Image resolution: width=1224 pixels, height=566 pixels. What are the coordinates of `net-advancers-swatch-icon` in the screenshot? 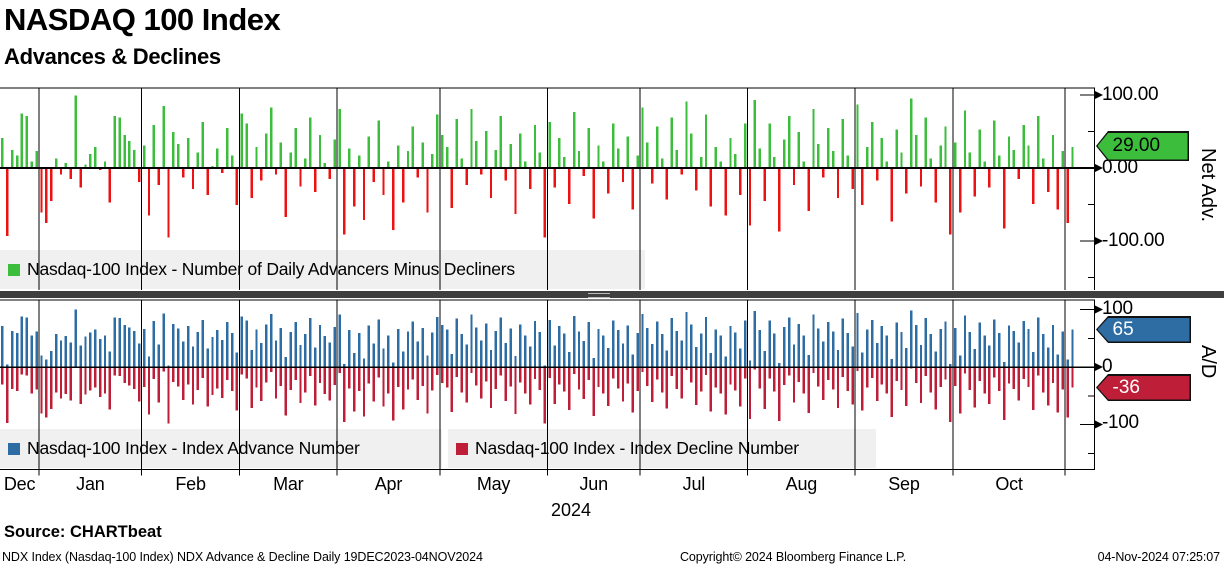 It's located at (14, 269).